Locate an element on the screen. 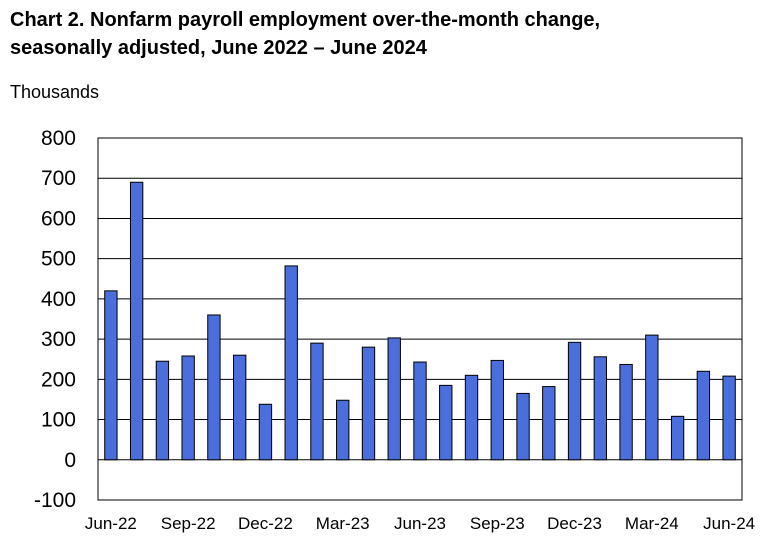 This screenshot has width=778, height=554. y-tick-label: 0 is located at coordinates (70, 460).